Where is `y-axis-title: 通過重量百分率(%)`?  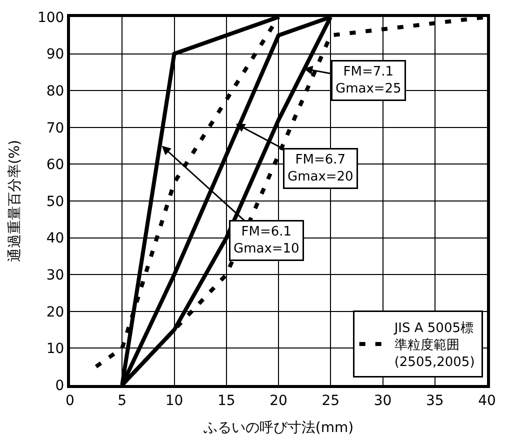
y-axis-title: 通過重量百分率(%) is located at coordinates (15, 201).